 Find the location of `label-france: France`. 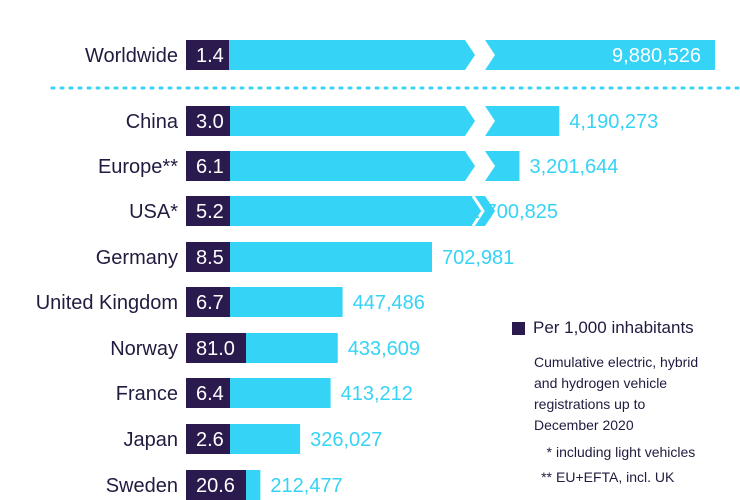

label-france: France is located at coordinates (147, 394).